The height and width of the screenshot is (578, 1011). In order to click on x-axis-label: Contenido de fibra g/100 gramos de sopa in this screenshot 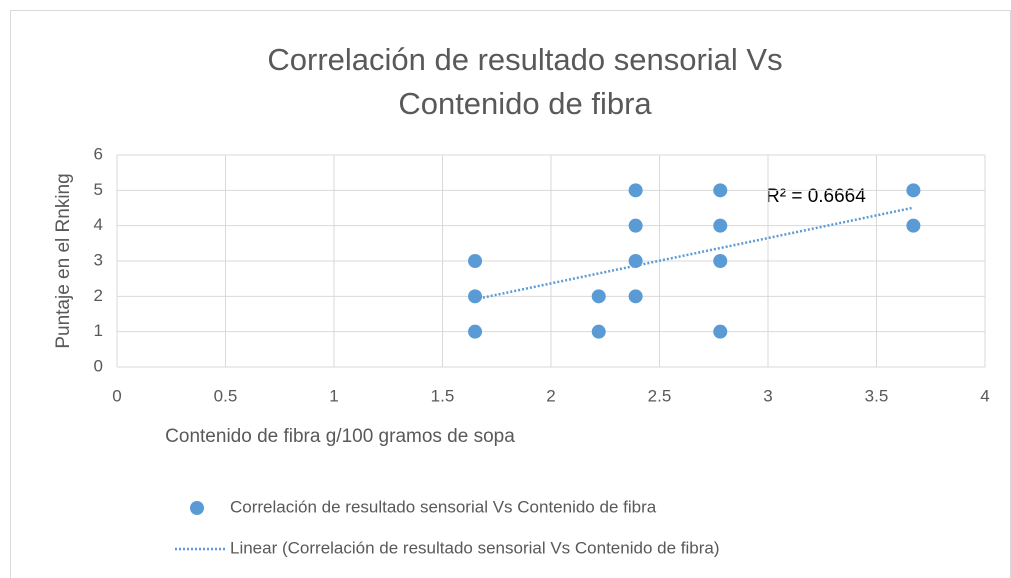, I will do `click(340, 436)`.